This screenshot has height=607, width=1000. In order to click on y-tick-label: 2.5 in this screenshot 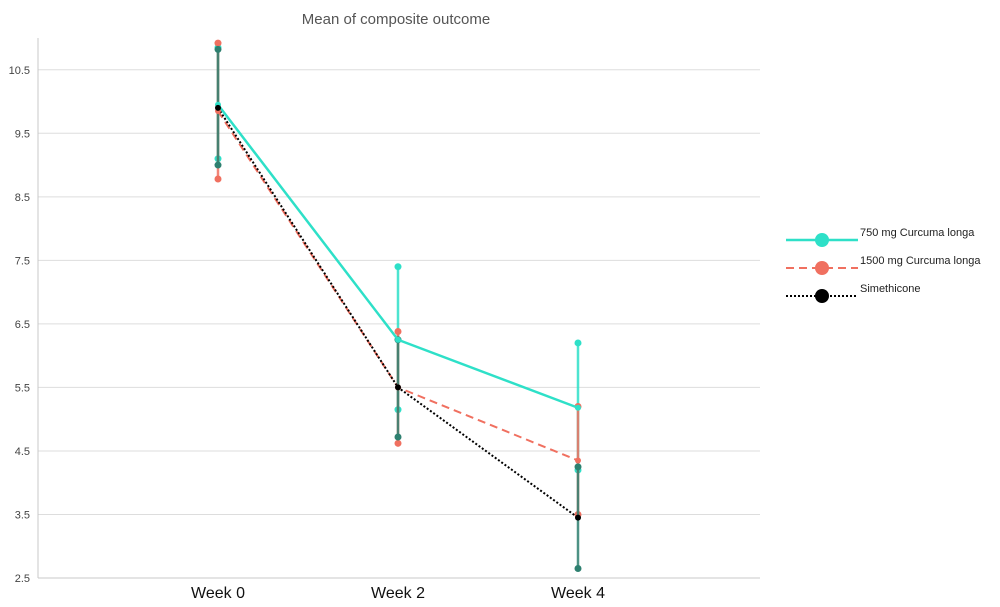, I will do `click(22, 579)`.